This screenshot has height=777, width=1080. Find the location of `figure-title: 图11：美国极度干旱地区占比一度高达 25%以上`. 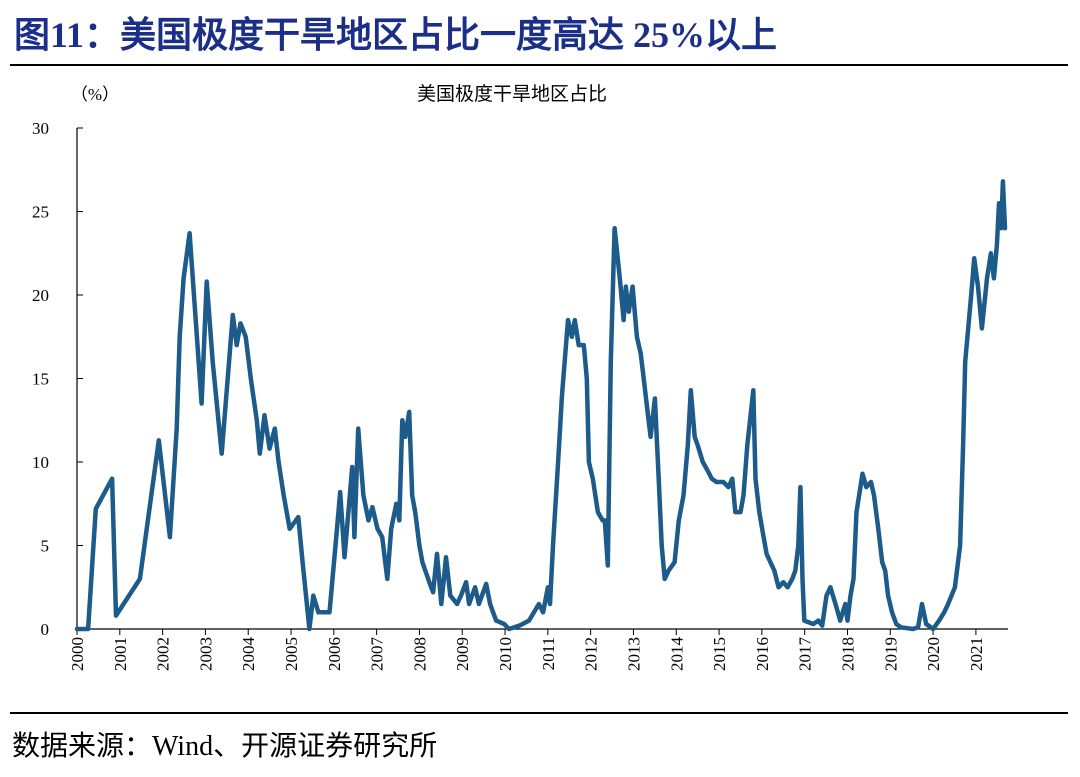

figure-title: 图11：美国极度干旱地区占比一度高达 25%以上 is located at coordinates (396, 35).